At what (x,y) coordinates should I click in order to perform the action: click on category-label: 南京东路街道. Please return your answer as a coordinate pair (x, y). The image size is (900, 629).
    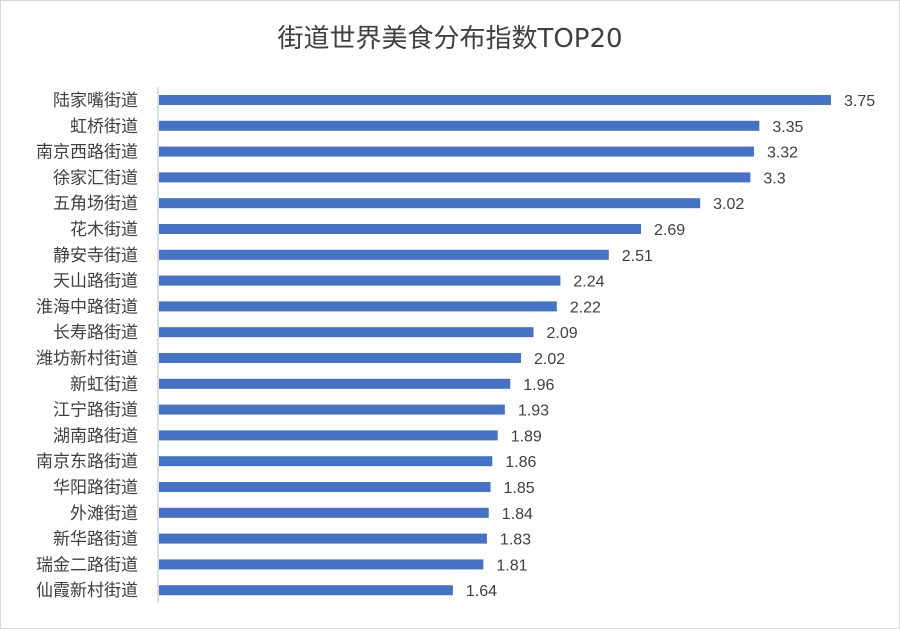
    Looking at the image, I should click on (87, 462).